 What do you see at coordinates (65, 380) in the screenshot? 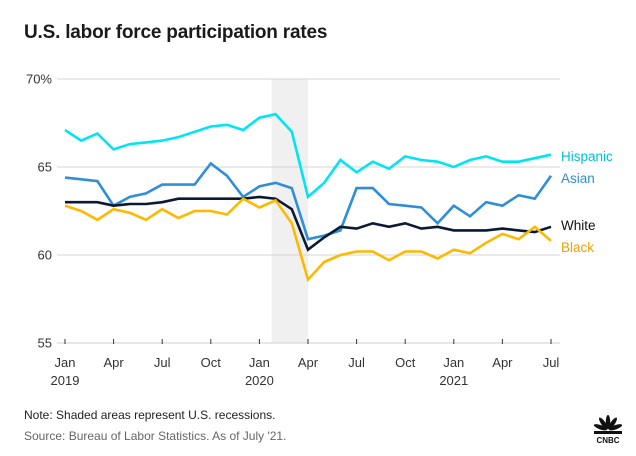
I see `x-tick-year: 2019` at bounding box center [65, 380].